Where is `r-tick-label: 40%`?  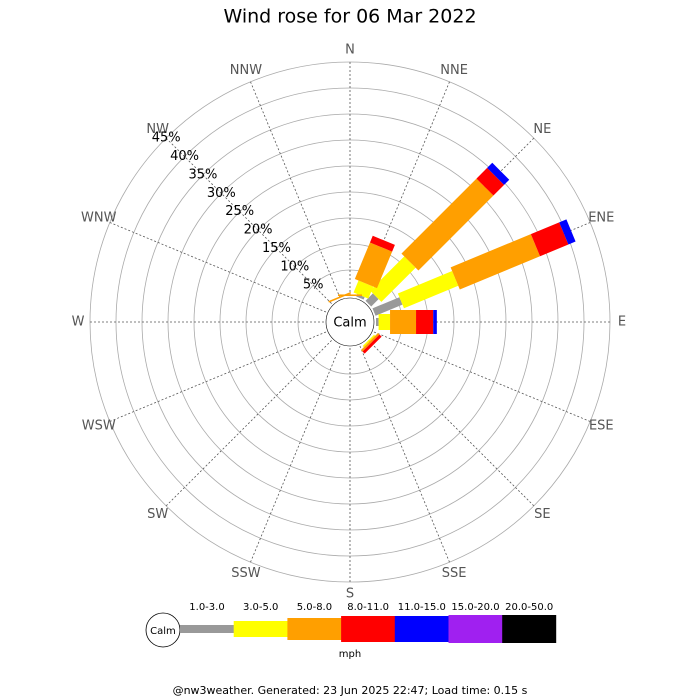 r-tick-label: 40% is located at coordinates (184, 156).